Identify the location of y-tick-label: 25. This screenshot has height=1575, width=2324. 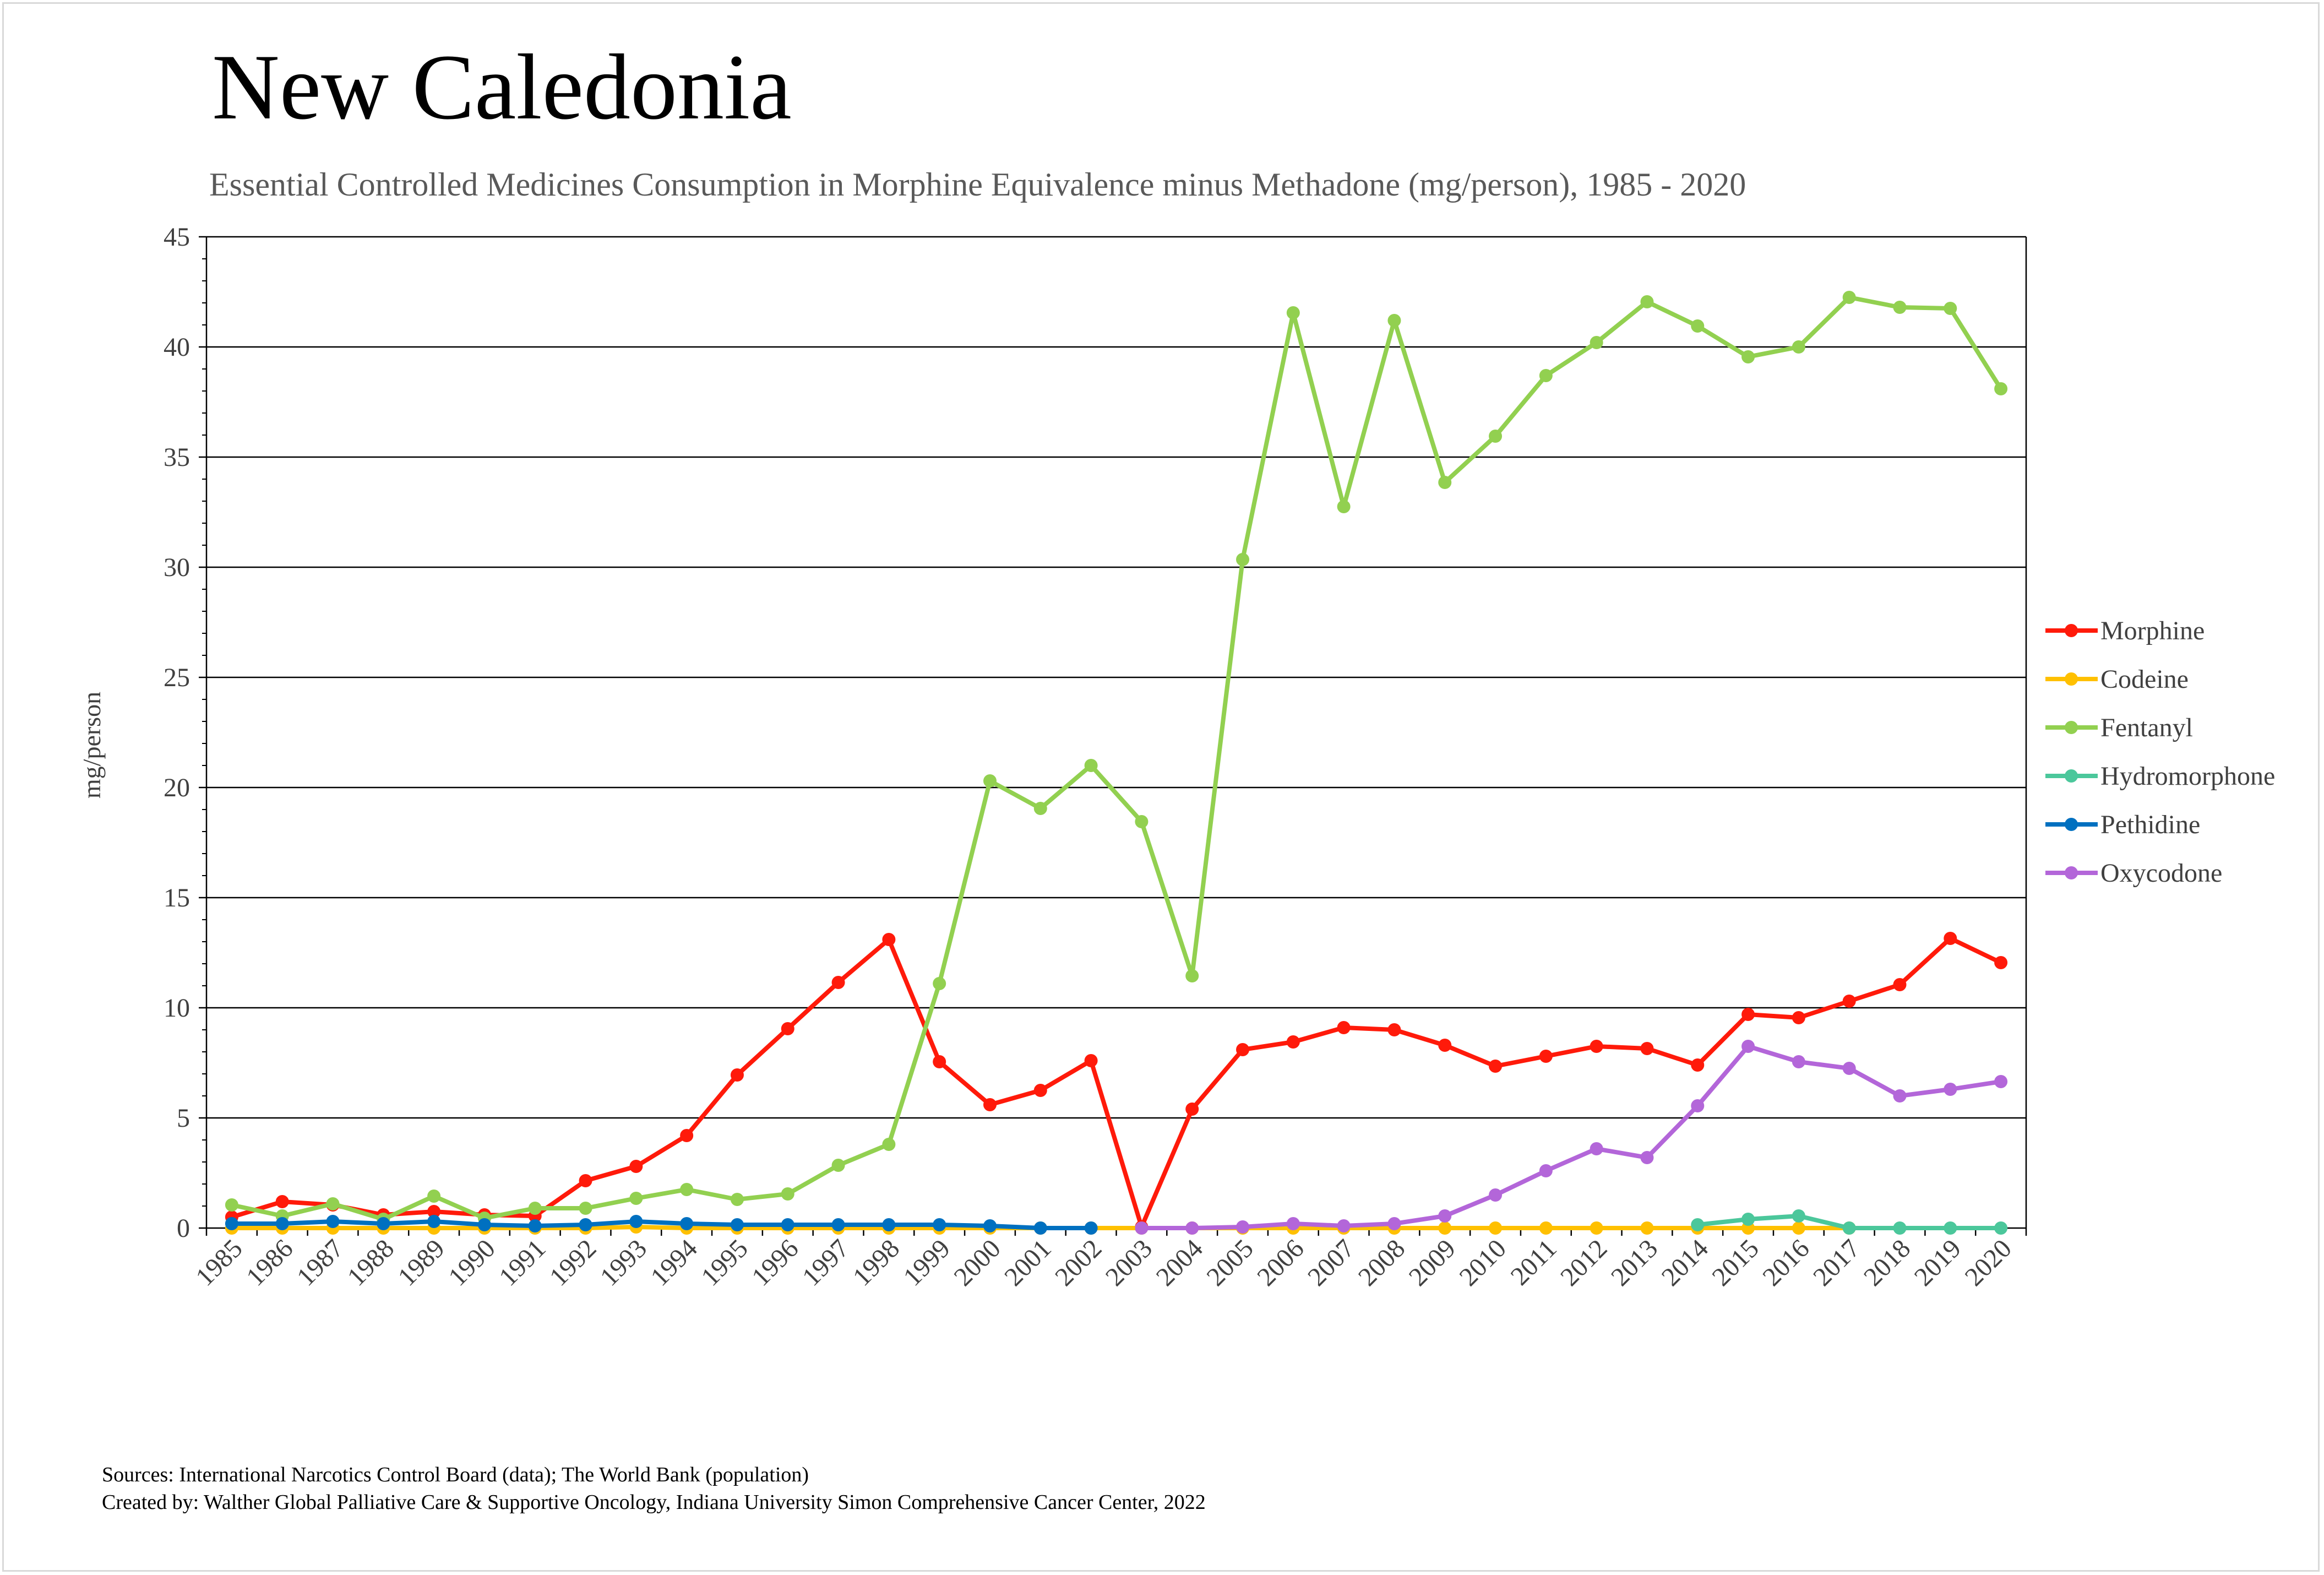
(177, 677).